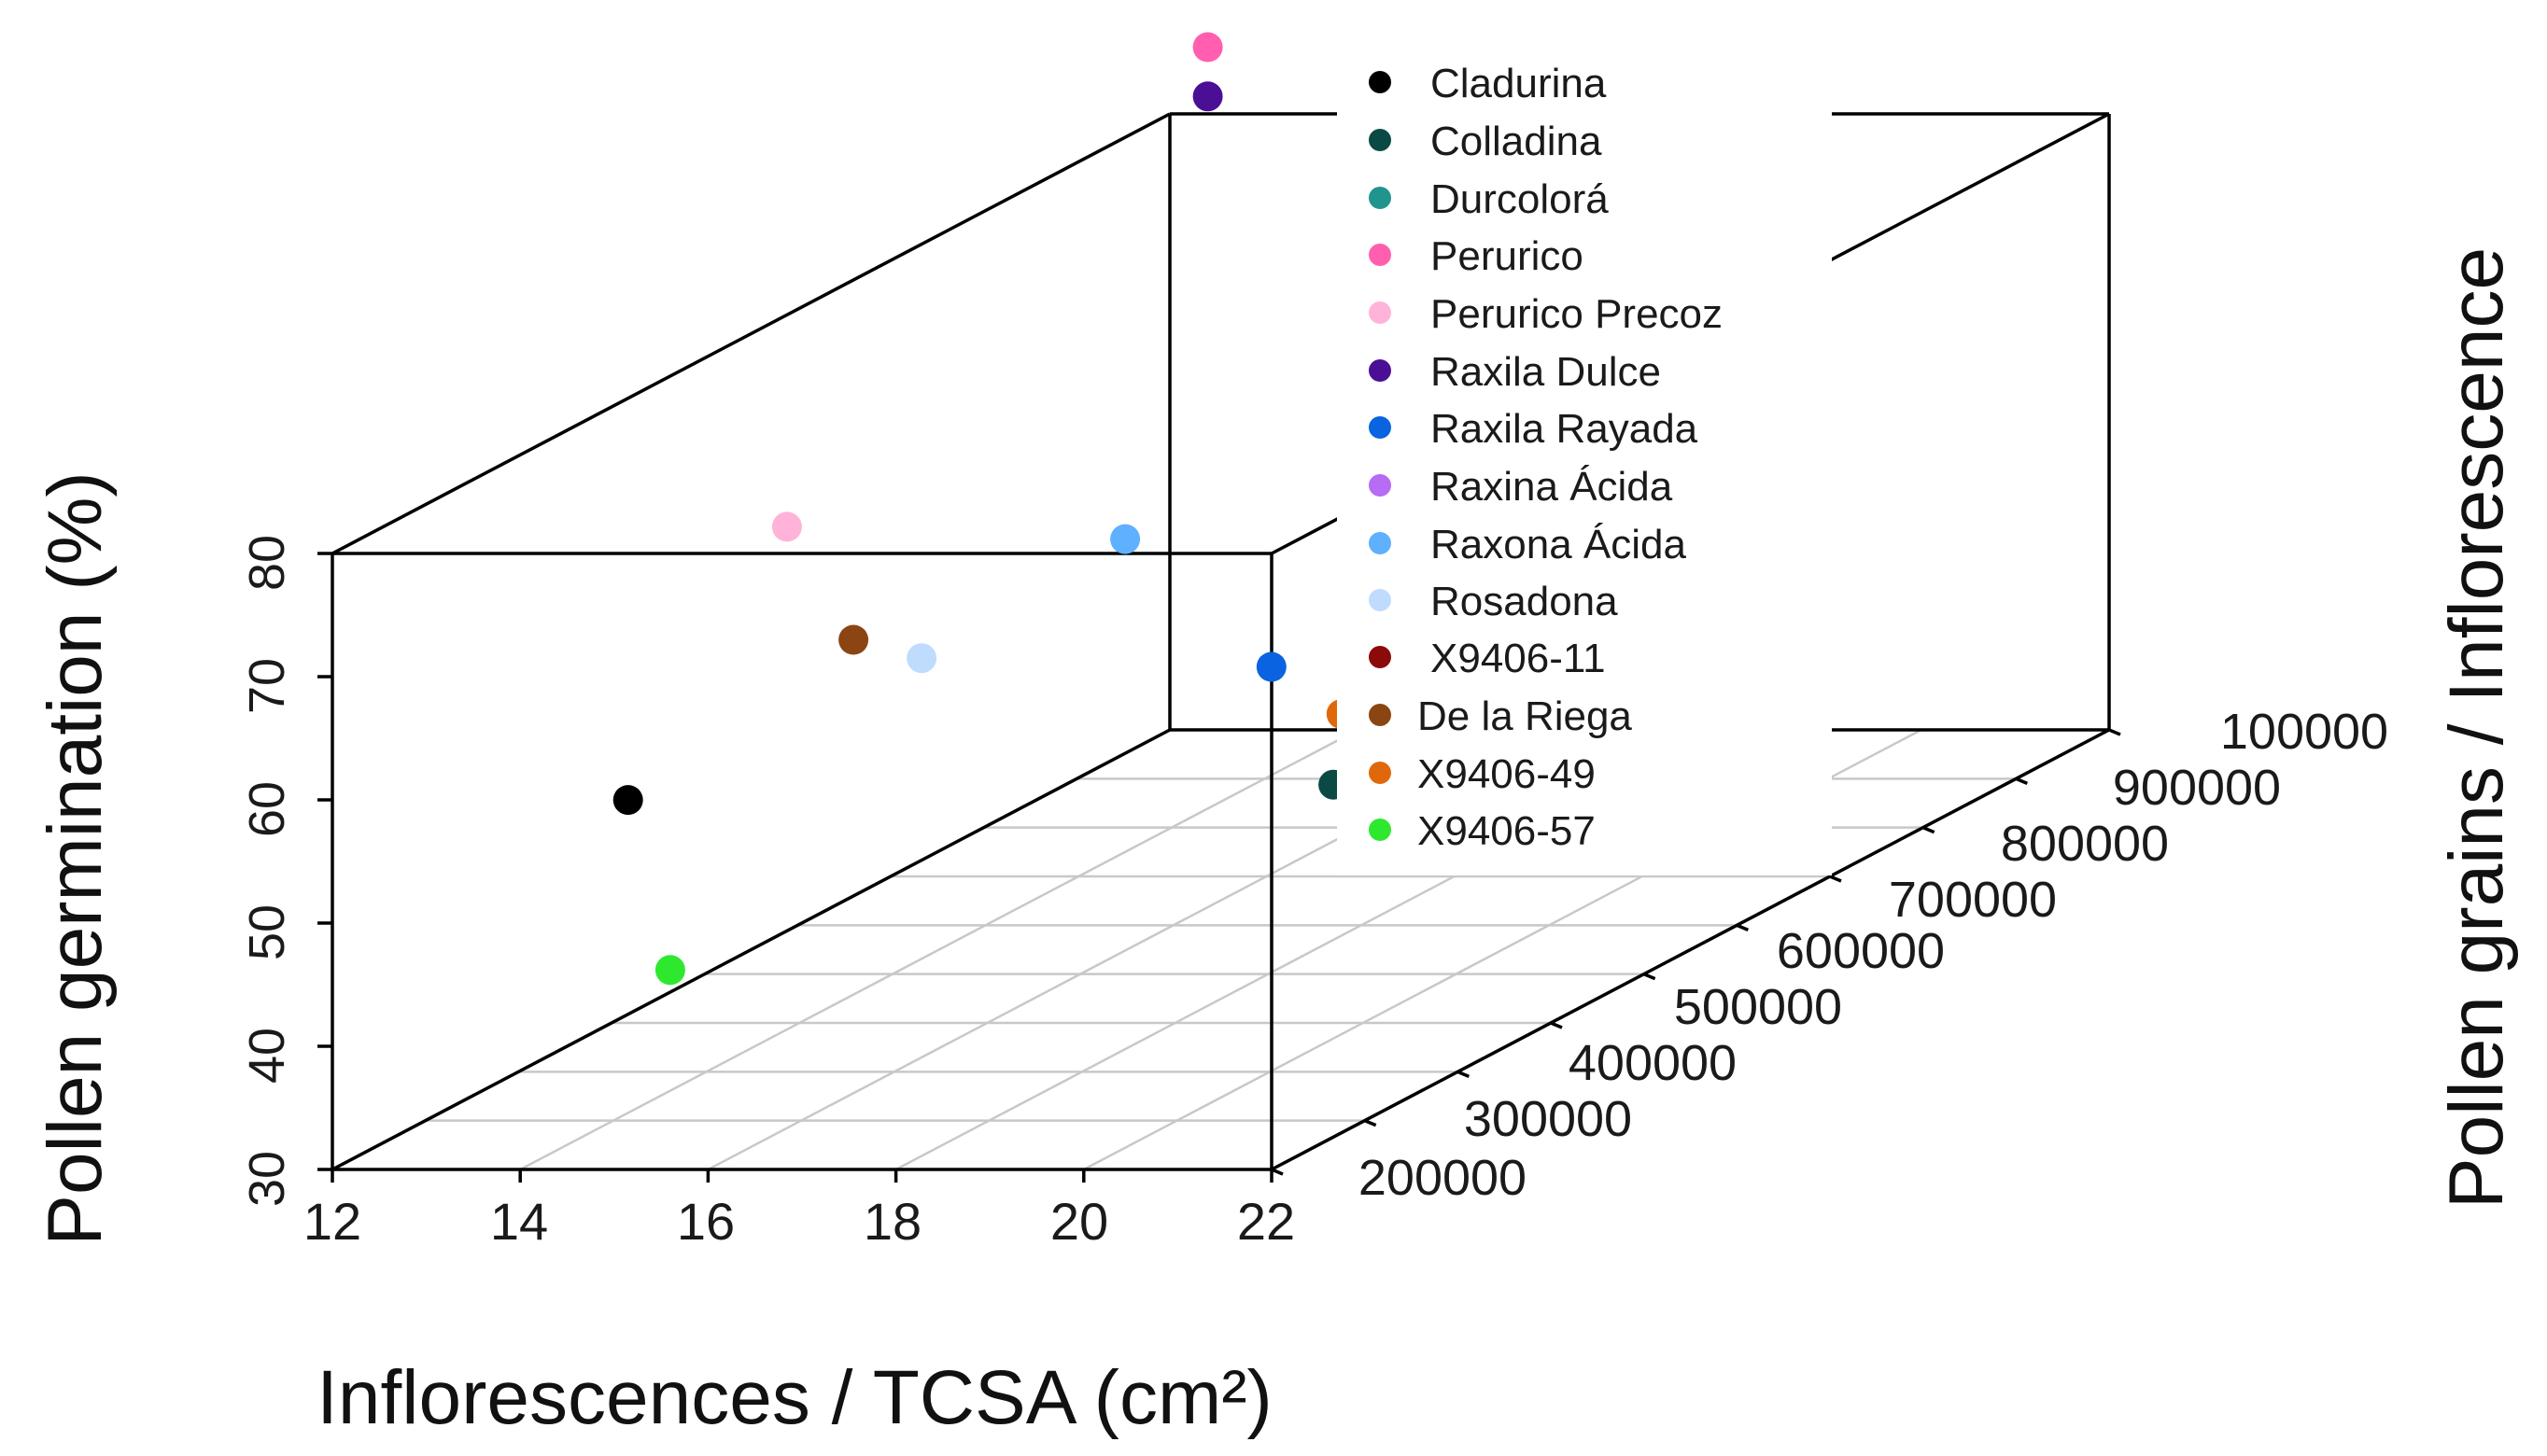 This screenshot has height=1456, width=2547. Describe the element at coordinates (2085, 844) in the screenshot. I see `y-tick-label: 800000` at that location.